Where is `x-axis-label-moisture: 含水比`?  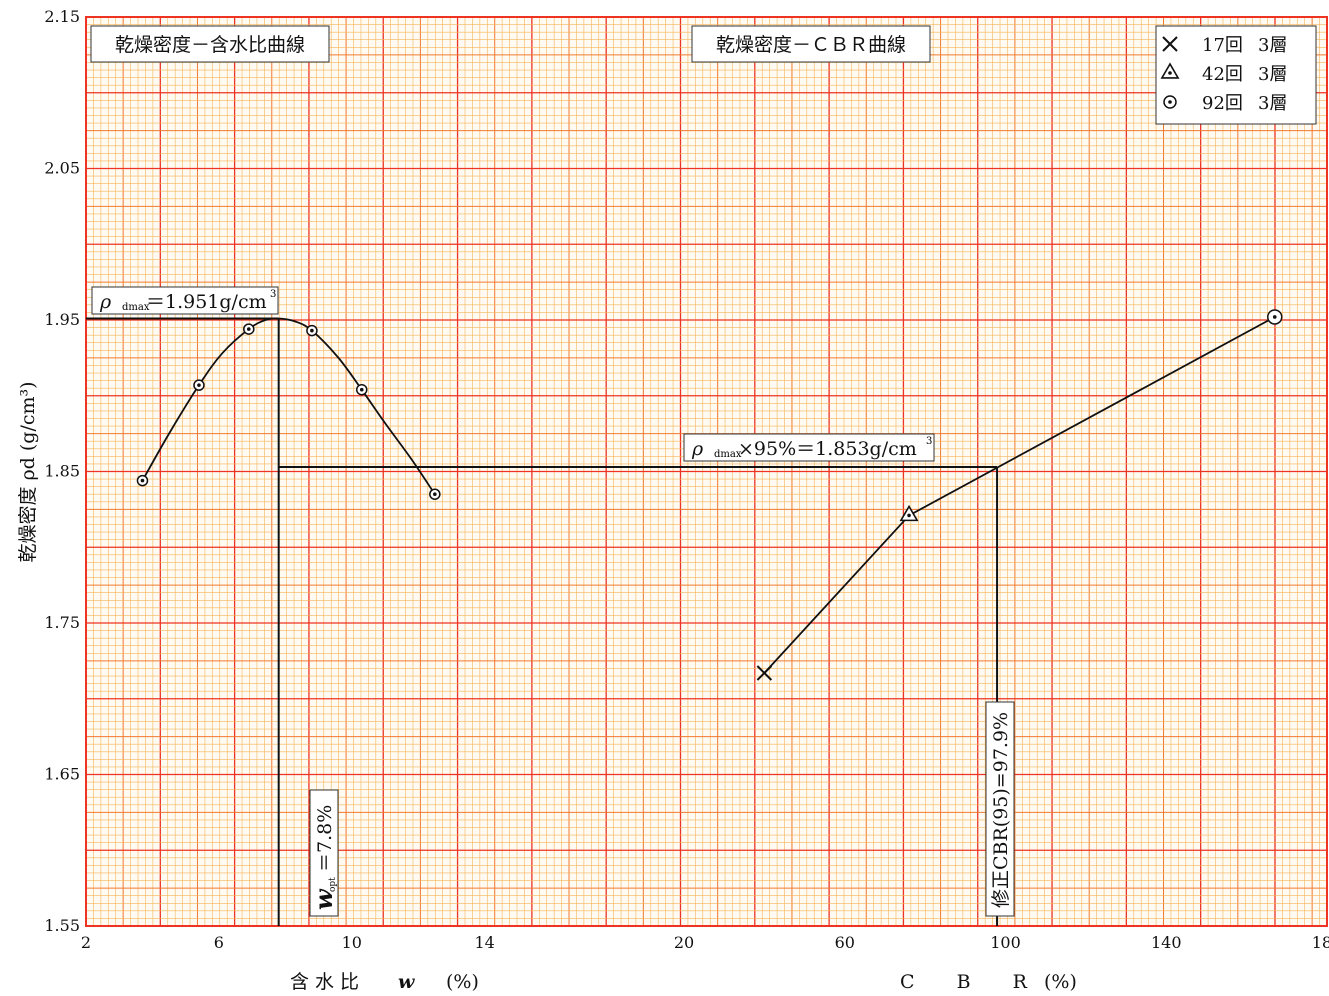 x-axis-label-moisture: 含水比 is located at coordinates (327, 982).